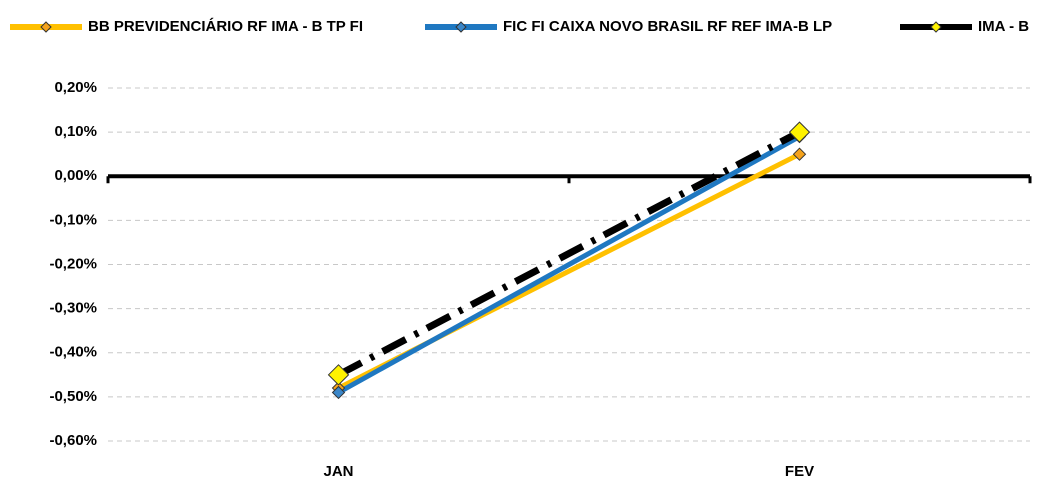 The image size is (1054, 489). What do you see at coordinates (73, 308) in the screenshot?
I see `y-tick-label: -0,30%` at bounding box center [73, 308].